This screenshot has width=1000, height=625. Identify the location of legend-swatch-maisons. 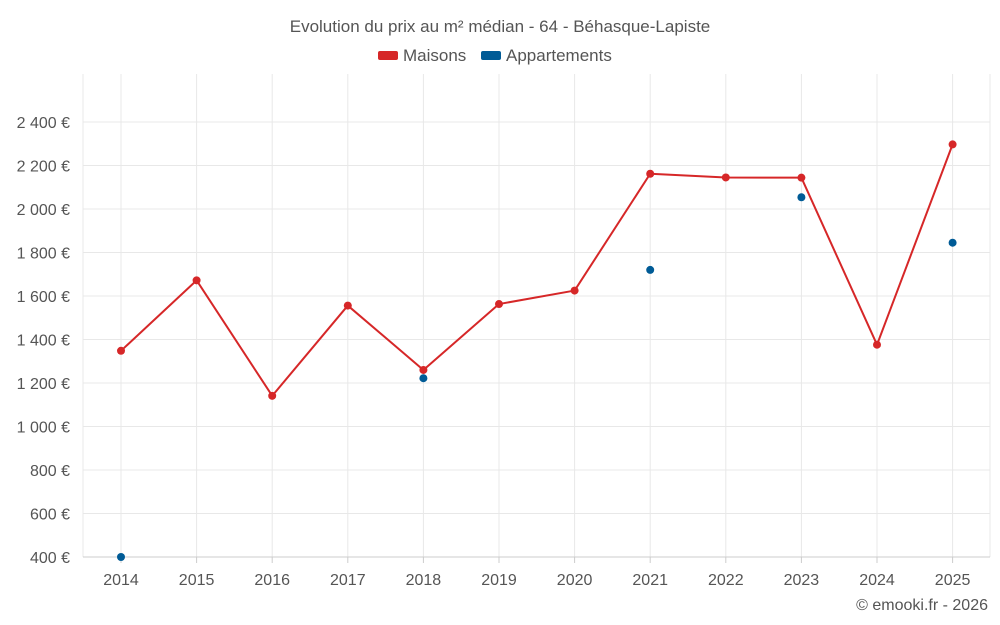
(388, 55).